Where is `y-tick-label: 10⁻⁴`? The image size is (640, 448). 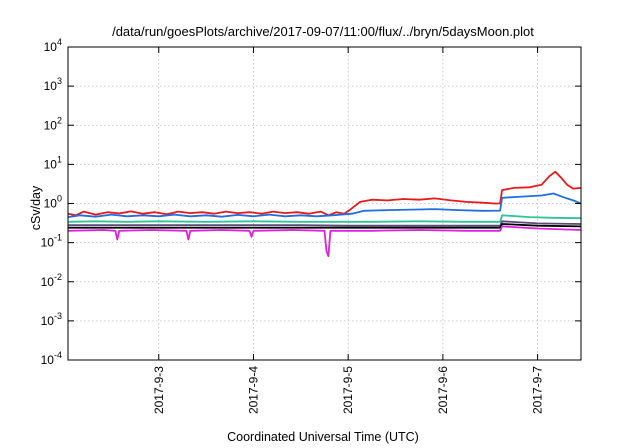
y-tick-label: 10⁻⁴ is located at coordinates (51, 358).